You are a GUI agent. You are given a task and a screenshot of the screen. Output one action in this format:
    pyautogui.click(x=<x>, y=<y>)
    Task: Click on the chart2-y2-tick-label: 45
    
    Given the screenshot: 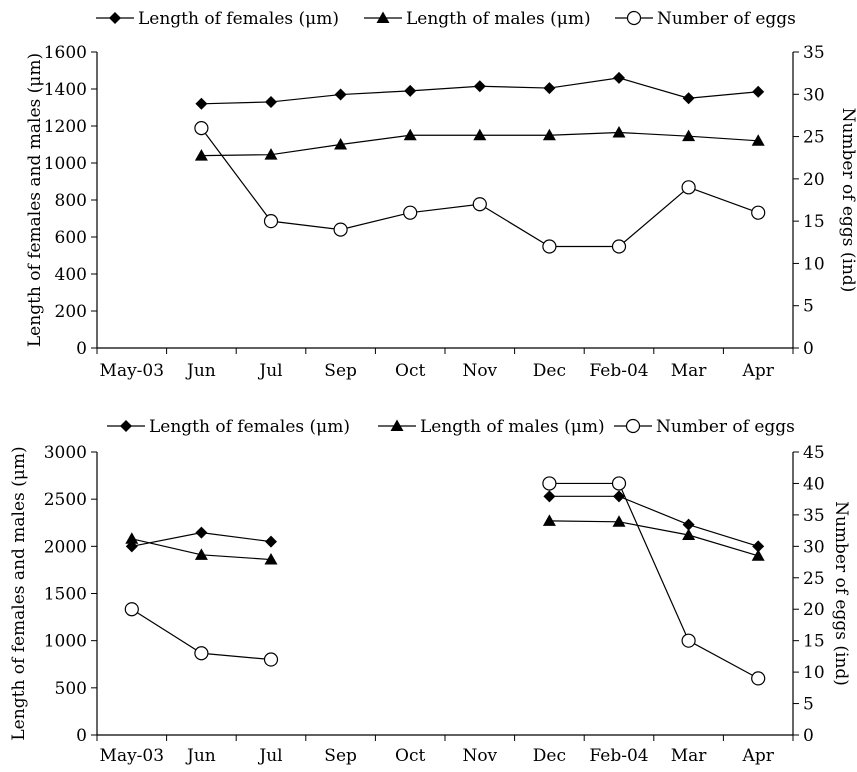 What is the action you would take?
    pyautogui.click(x=814, y=453)
    